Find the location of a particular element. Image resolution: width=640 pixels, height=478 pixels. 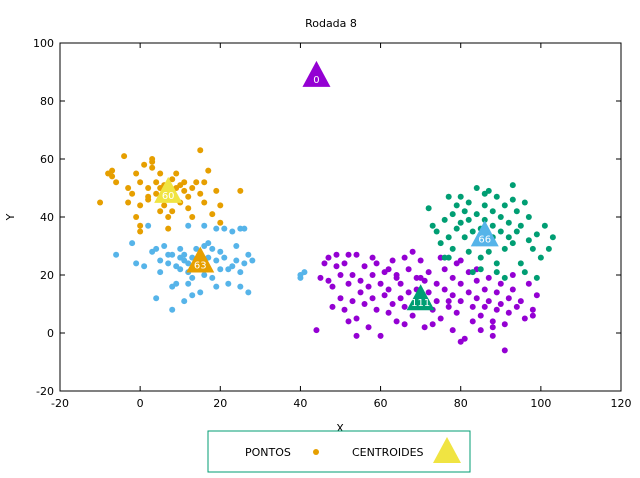

y-tick-label: 40 is located at coordinates (47, 217).